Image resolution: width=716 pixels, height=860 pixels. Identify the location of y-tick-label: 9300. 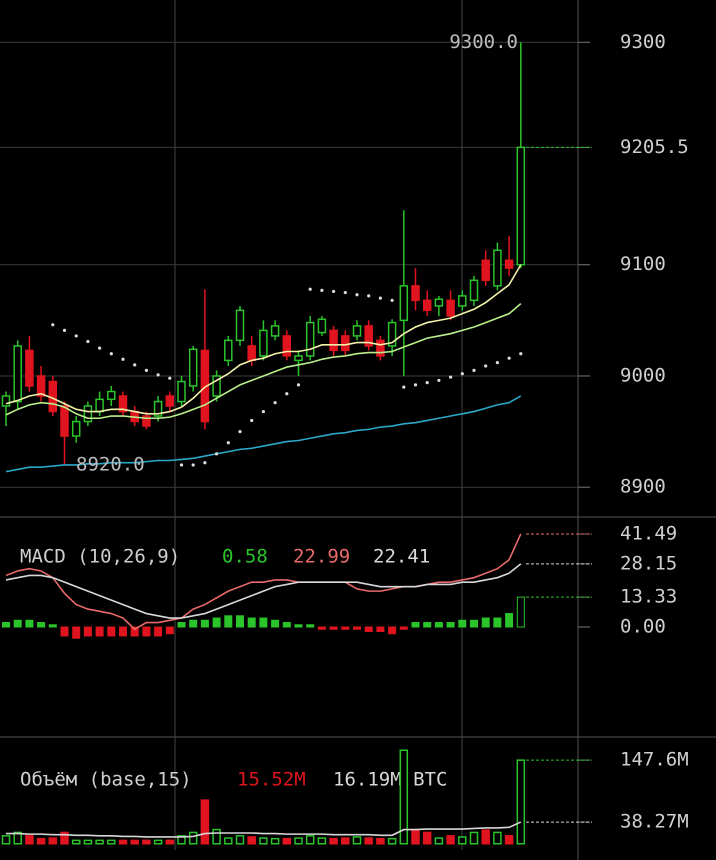
(643, 42).